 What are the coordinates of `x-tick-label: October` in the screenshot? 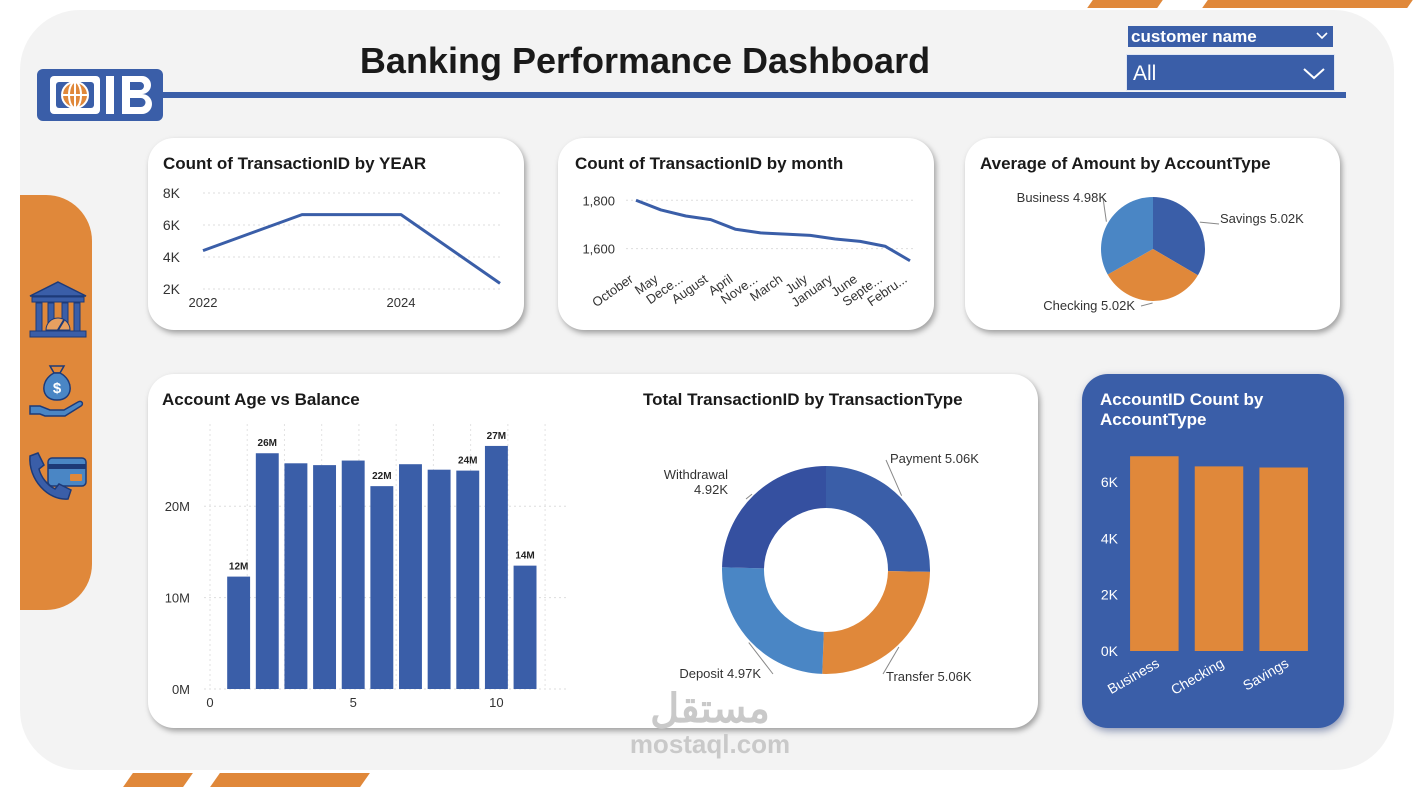 It's located at (612, 290).